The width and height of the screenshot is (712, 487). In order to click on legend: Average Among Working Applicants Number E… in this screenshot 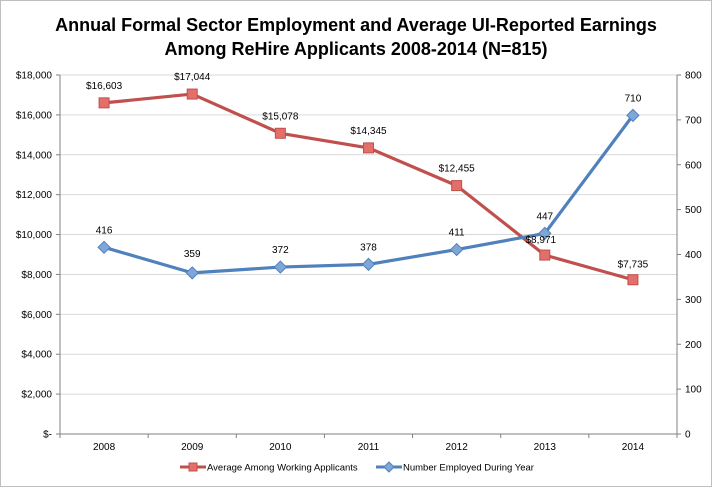, I will do `click(357, 467)`.